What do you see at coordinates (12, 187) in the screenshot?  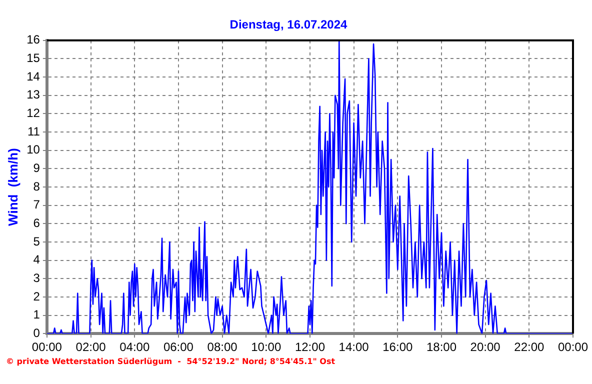 I see `y-axis-title: Wind (km/h)` at bounding box center [12, 187].